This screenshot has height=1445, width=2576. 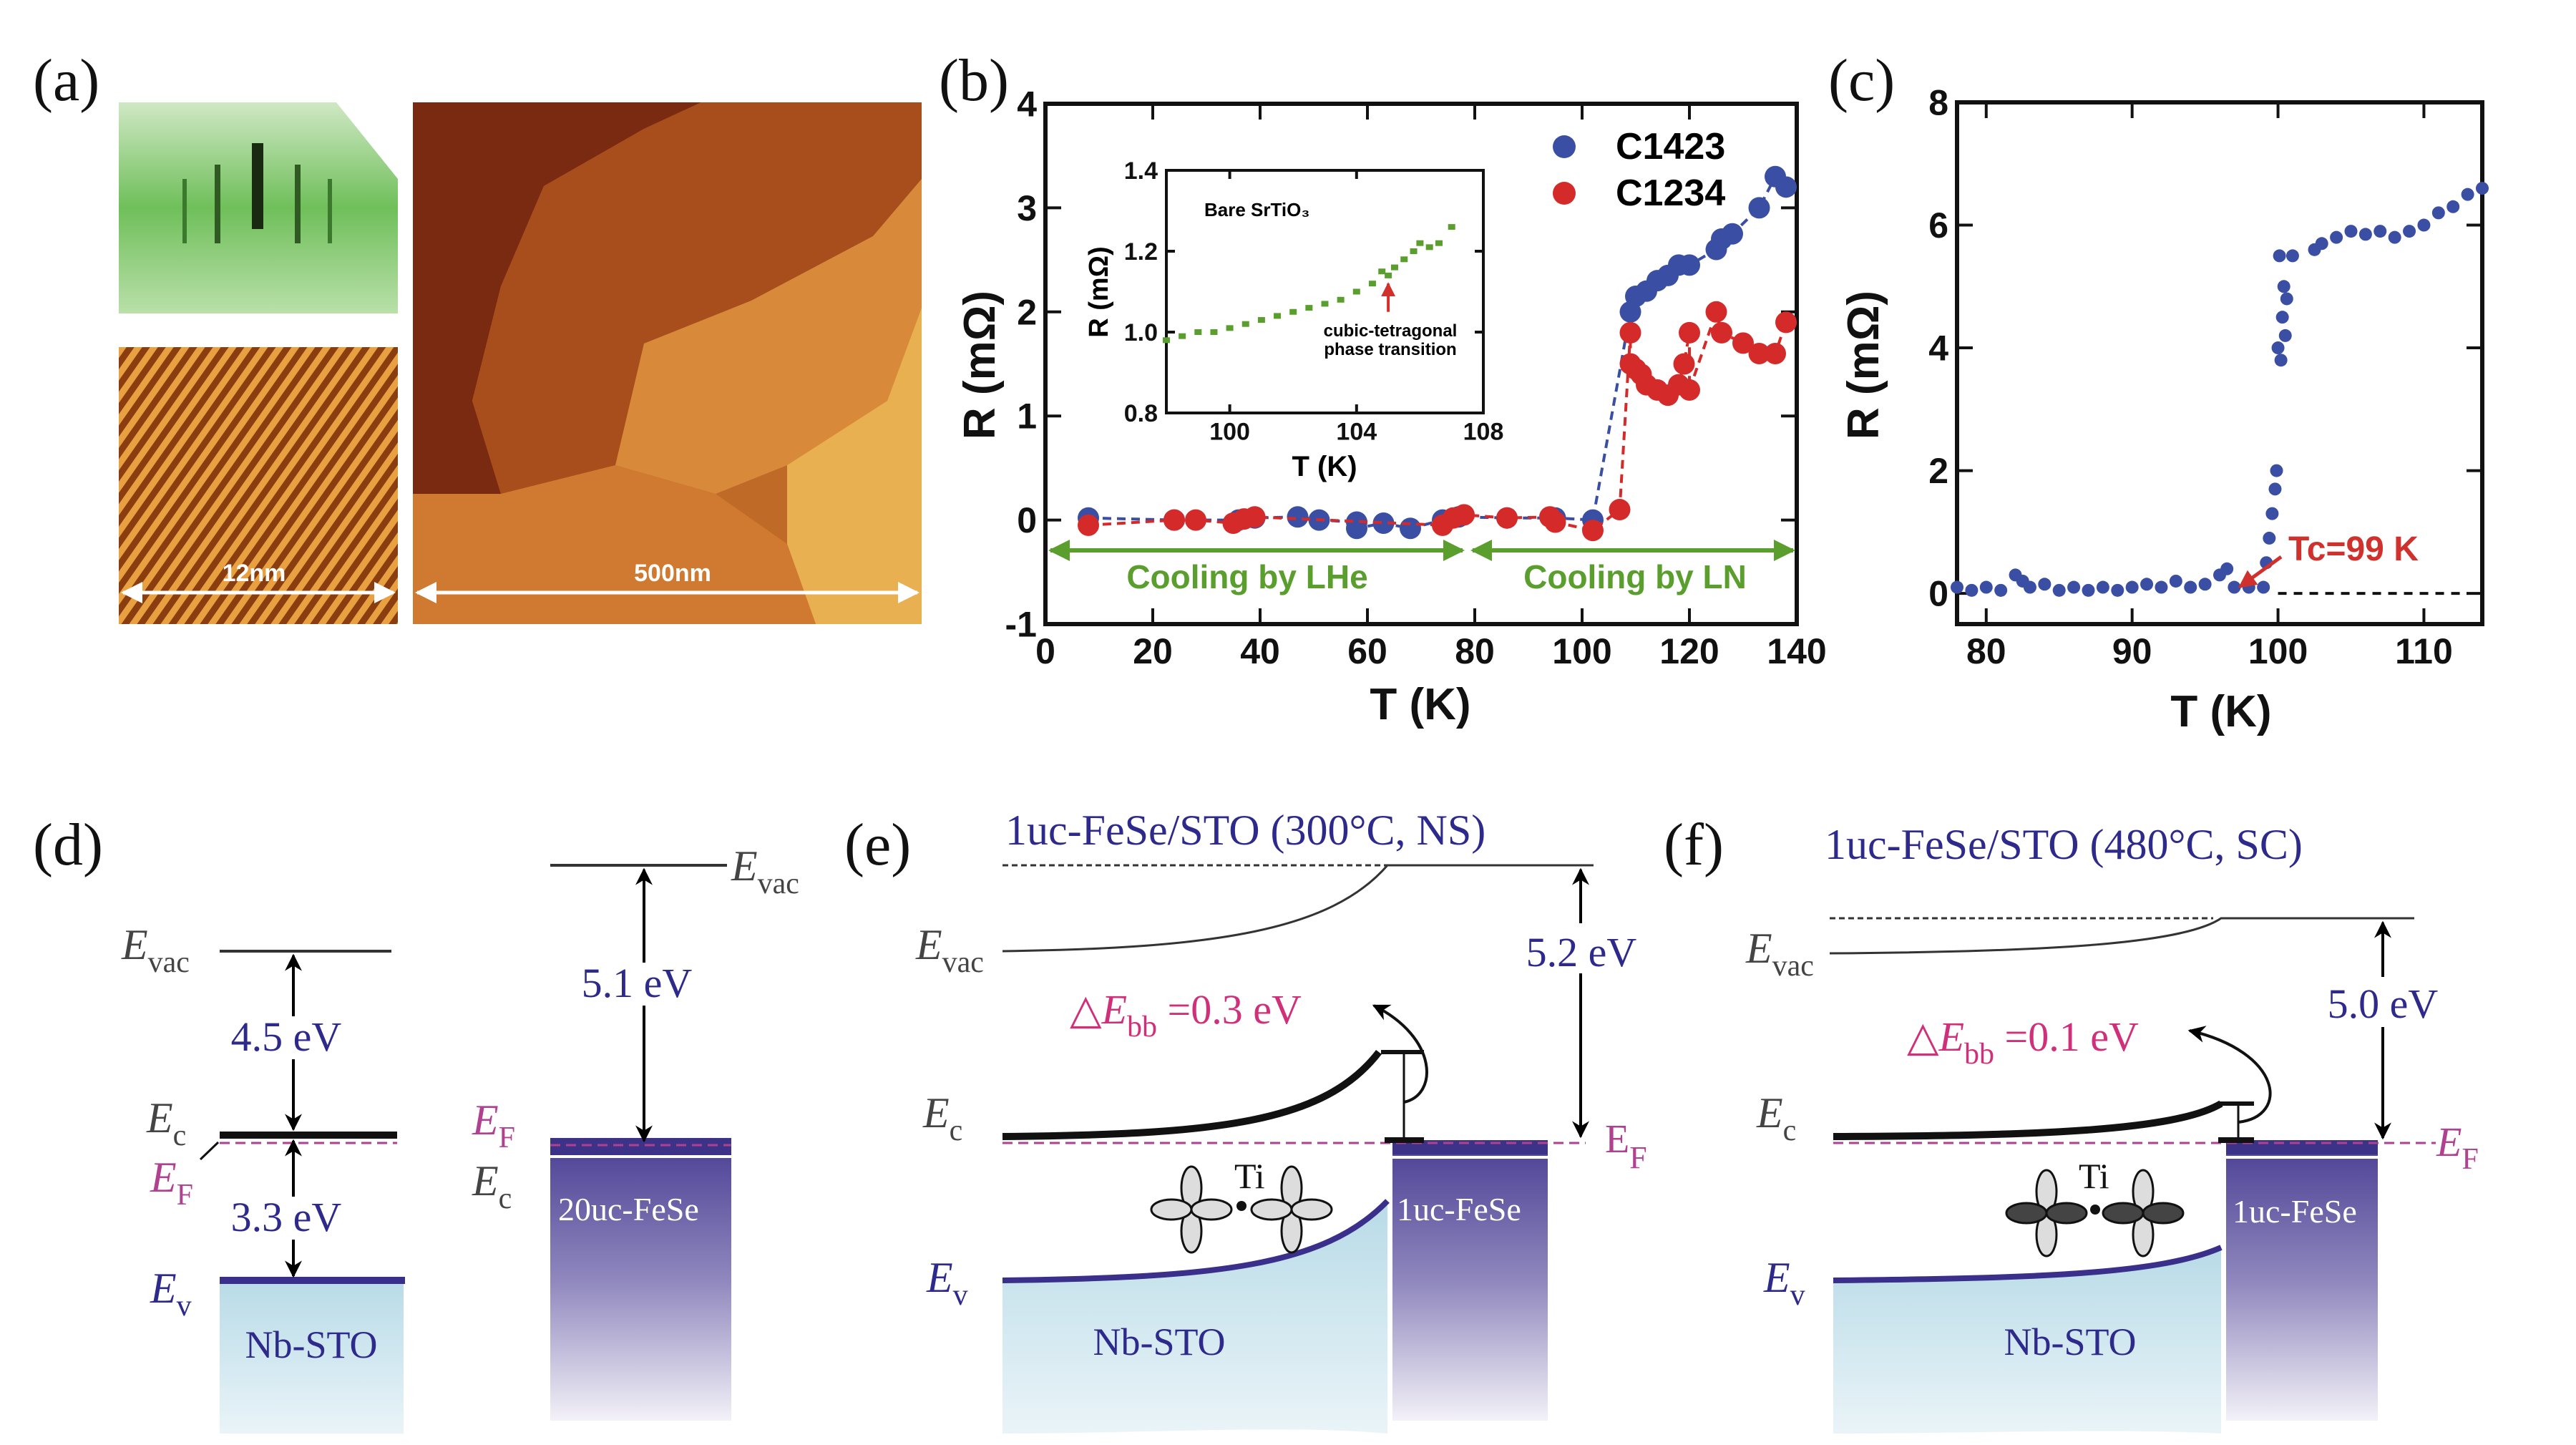 What do you see at coordinates (1141, 332) in the screenshot?
I see `inset-ytick-label: 1.0` at bounding box center [1141, 332].